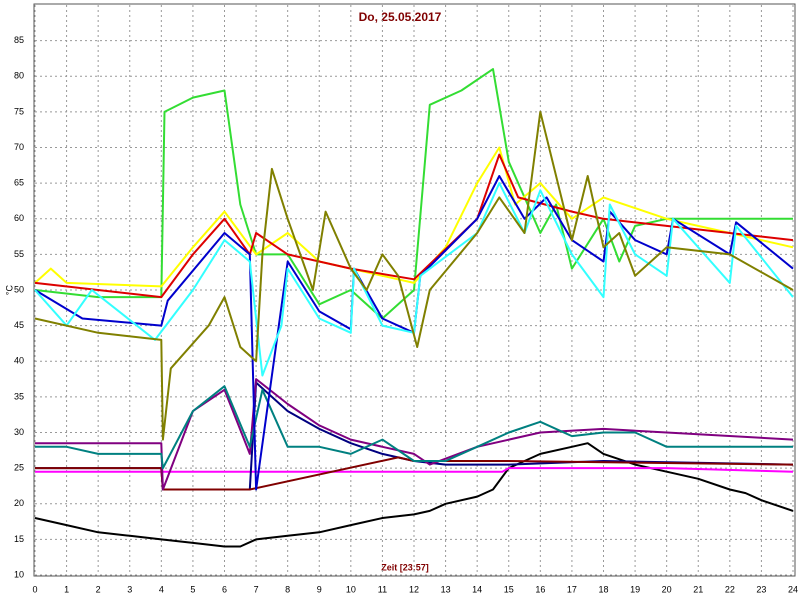 The height and width of the screenshot is (600, 800). What do you see at coordinates (19, 432) in the screenshot?
I see `y-tick-label: 30` at bounding box center [19, 432].